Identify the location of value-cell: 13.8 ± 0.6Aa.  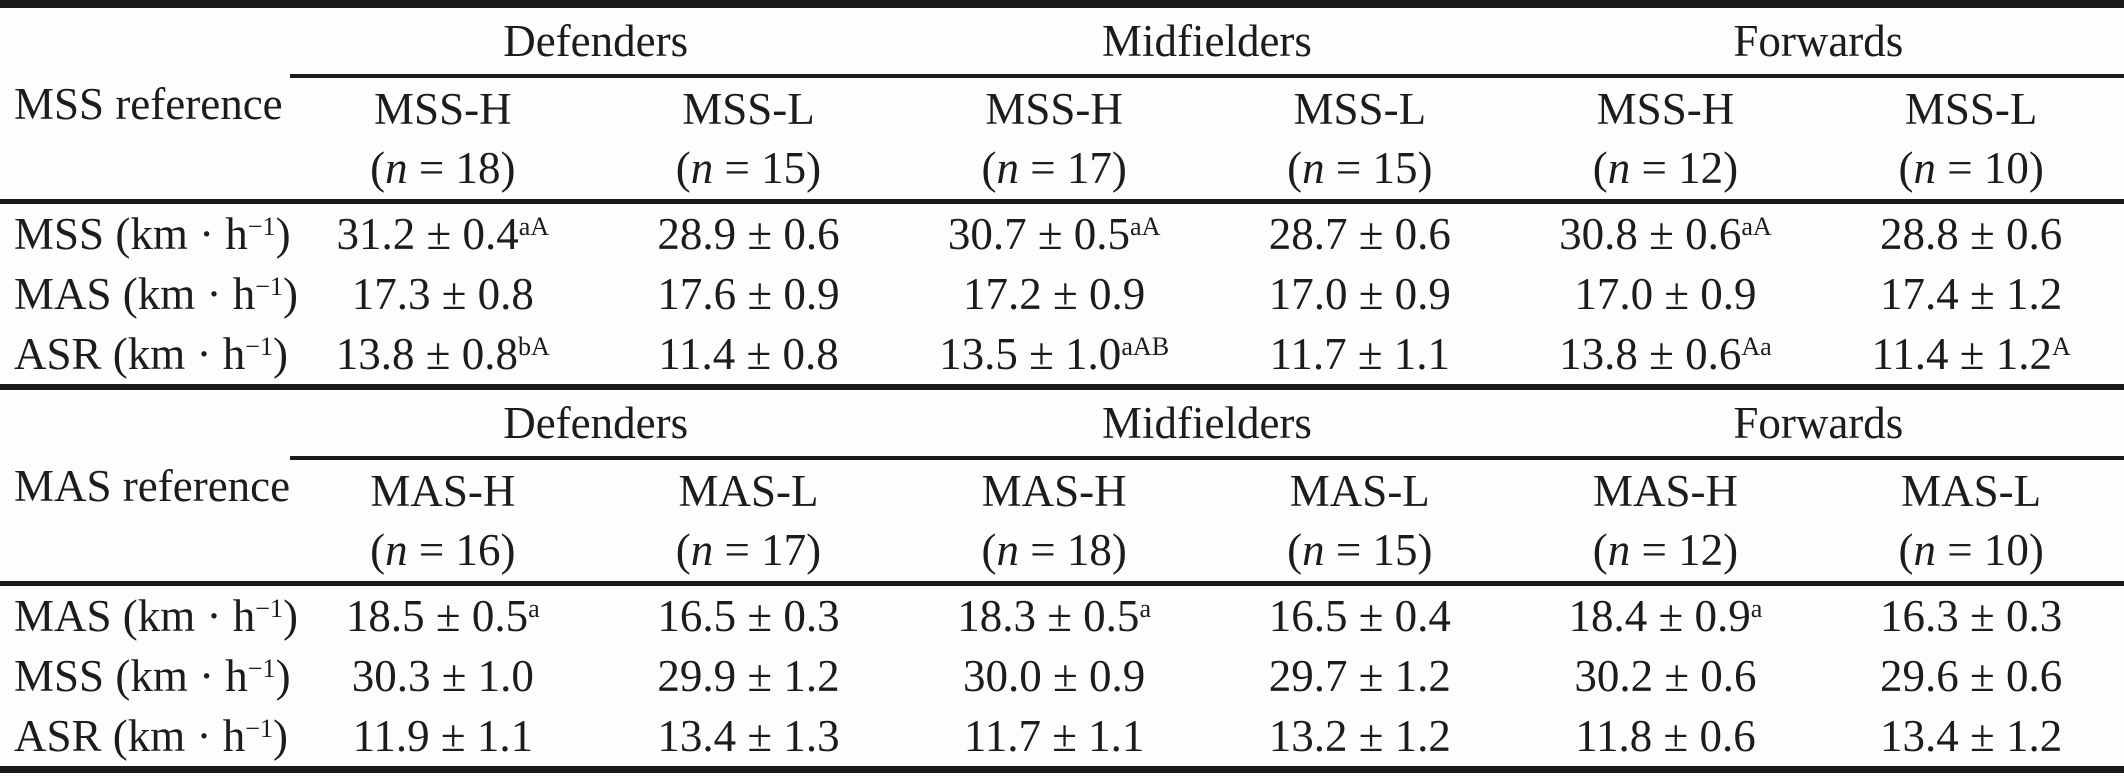
(1666, 355).